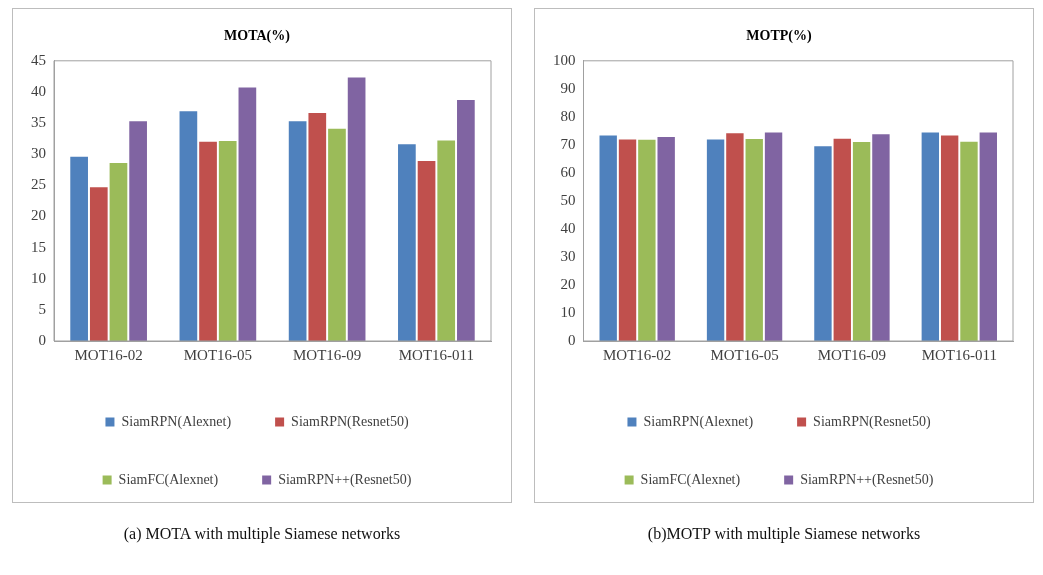 The height and width of the screenshot is (575, 1043). Describe the element at coordinates (568, 199) in the screenshot. I see `y-tick-label: 50` at that location.